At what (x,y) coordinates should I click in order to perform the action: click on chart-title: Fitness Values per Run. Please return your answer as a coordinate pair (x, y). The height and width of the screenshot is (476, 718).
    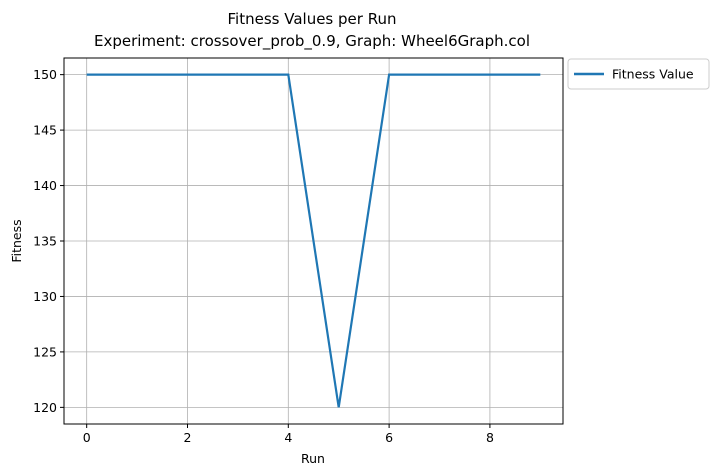
    Looking at the image, I should click on (312, 19).